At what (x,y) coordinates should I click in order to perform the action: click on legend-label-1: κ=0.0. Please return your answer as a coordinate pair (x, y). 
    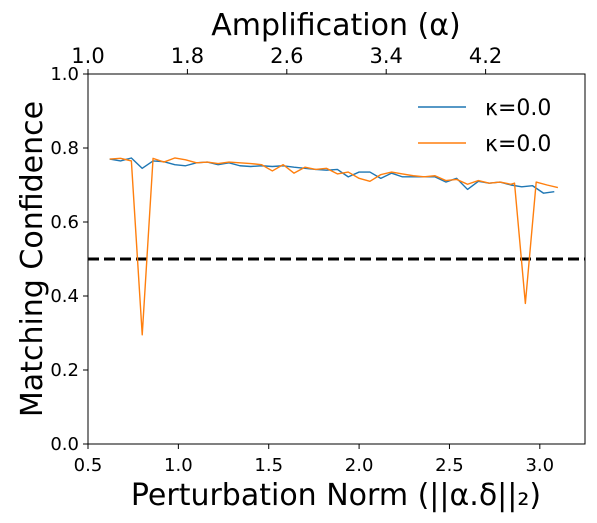
    Looking at the image, I should click on (518, 108).